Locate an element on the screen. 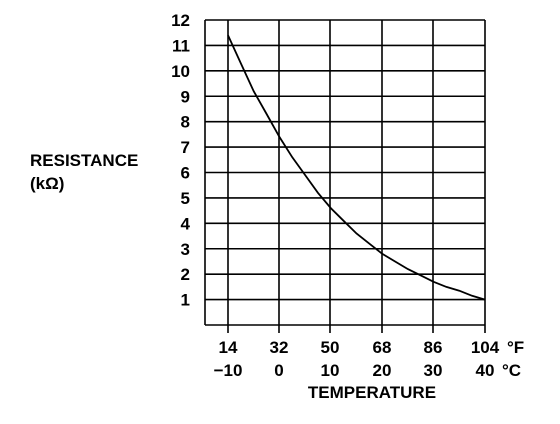  y-tick-label: 6 is located at coordinates (185, 173).